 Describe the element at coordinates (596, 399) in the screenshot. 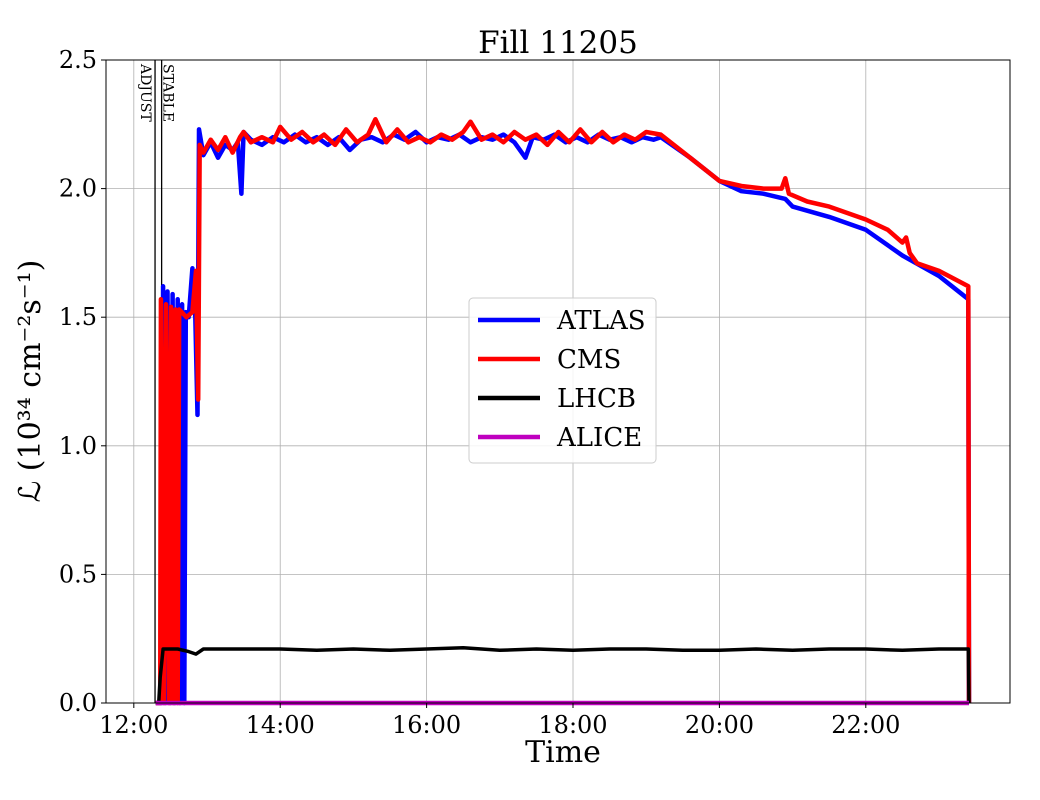

I see `legend-label-lhcb: LHCB` at that location.